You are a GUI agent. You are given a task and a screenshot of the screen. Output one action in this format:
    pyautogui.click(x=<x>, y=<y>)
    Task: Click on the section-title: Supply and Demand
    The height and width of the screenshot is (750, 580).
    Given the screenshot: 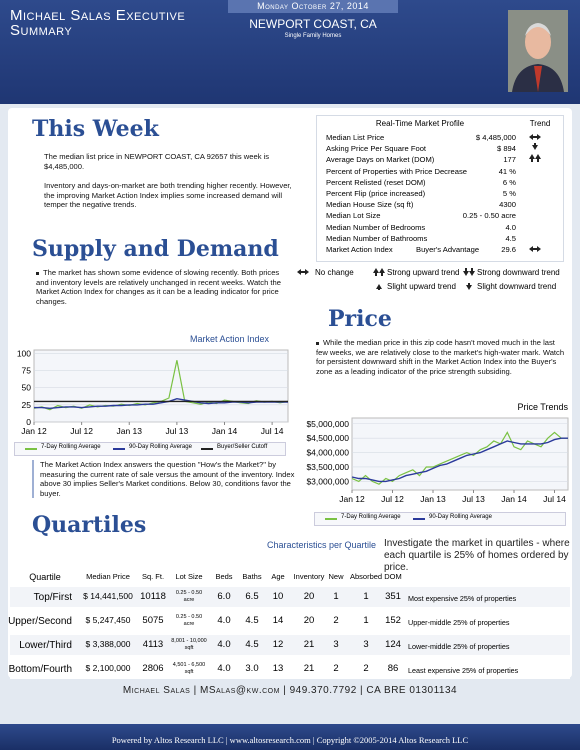 What is the action you would take?
    pyautogui.click(x=155, y=249)
    